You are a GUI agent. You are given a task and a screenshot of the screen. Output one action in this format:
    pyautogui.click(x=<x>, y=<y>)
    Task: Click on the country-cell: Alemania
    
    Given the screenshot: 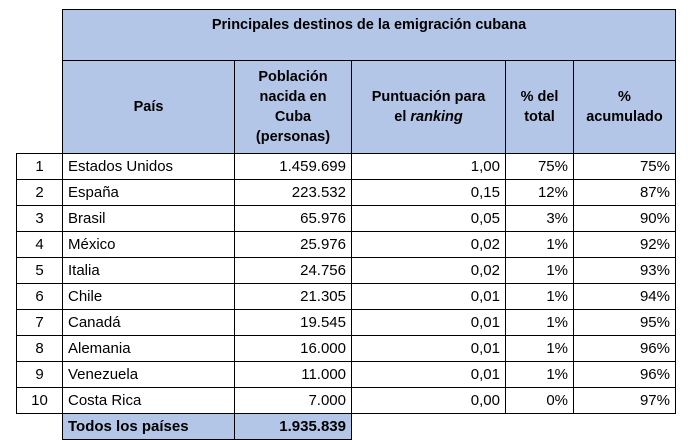 What is the action you would take?
    pyautogui.click(x=148, y=348)
    